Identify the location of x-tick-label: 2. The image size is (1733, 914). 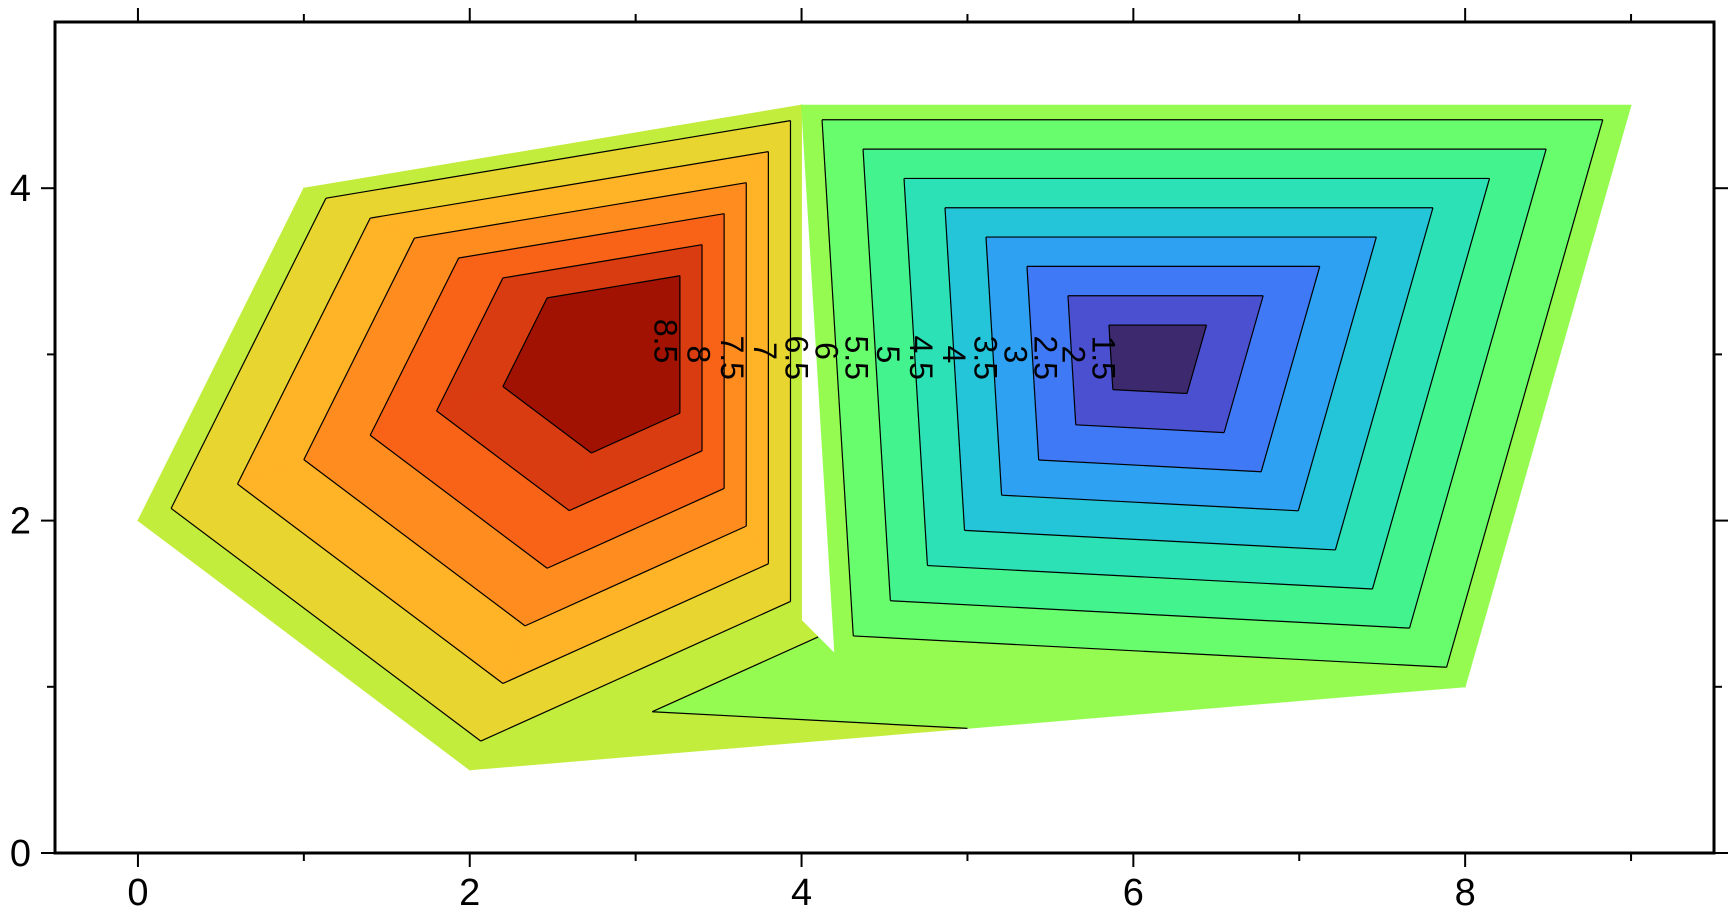
(469, 893).